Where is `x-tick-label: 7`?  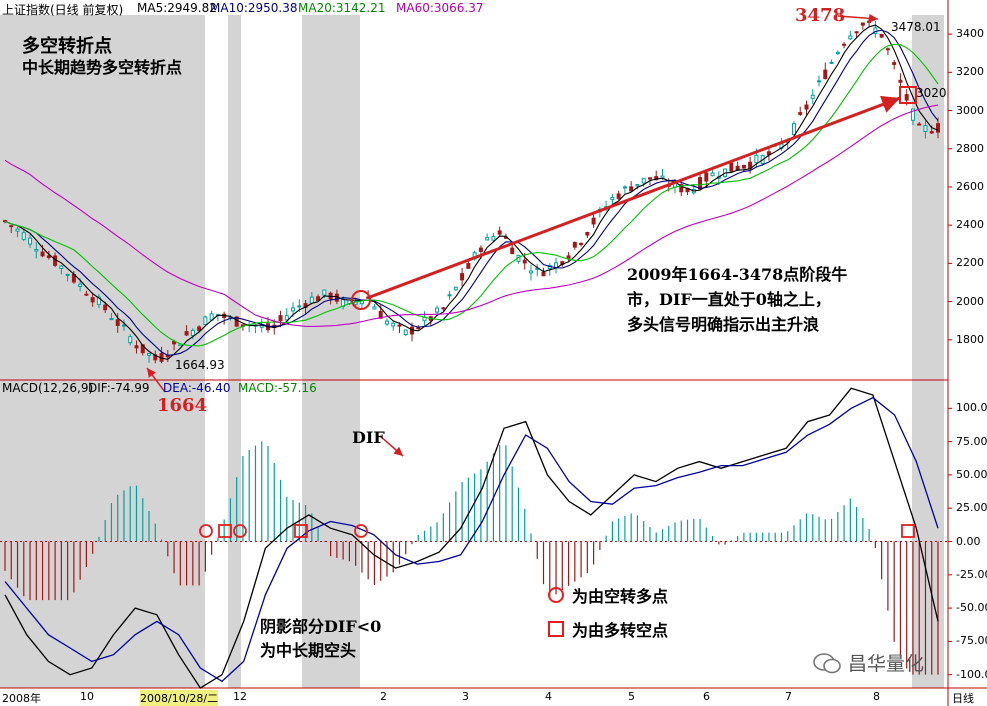 x-tick-label: 7 is located at coordinates (788, 696).